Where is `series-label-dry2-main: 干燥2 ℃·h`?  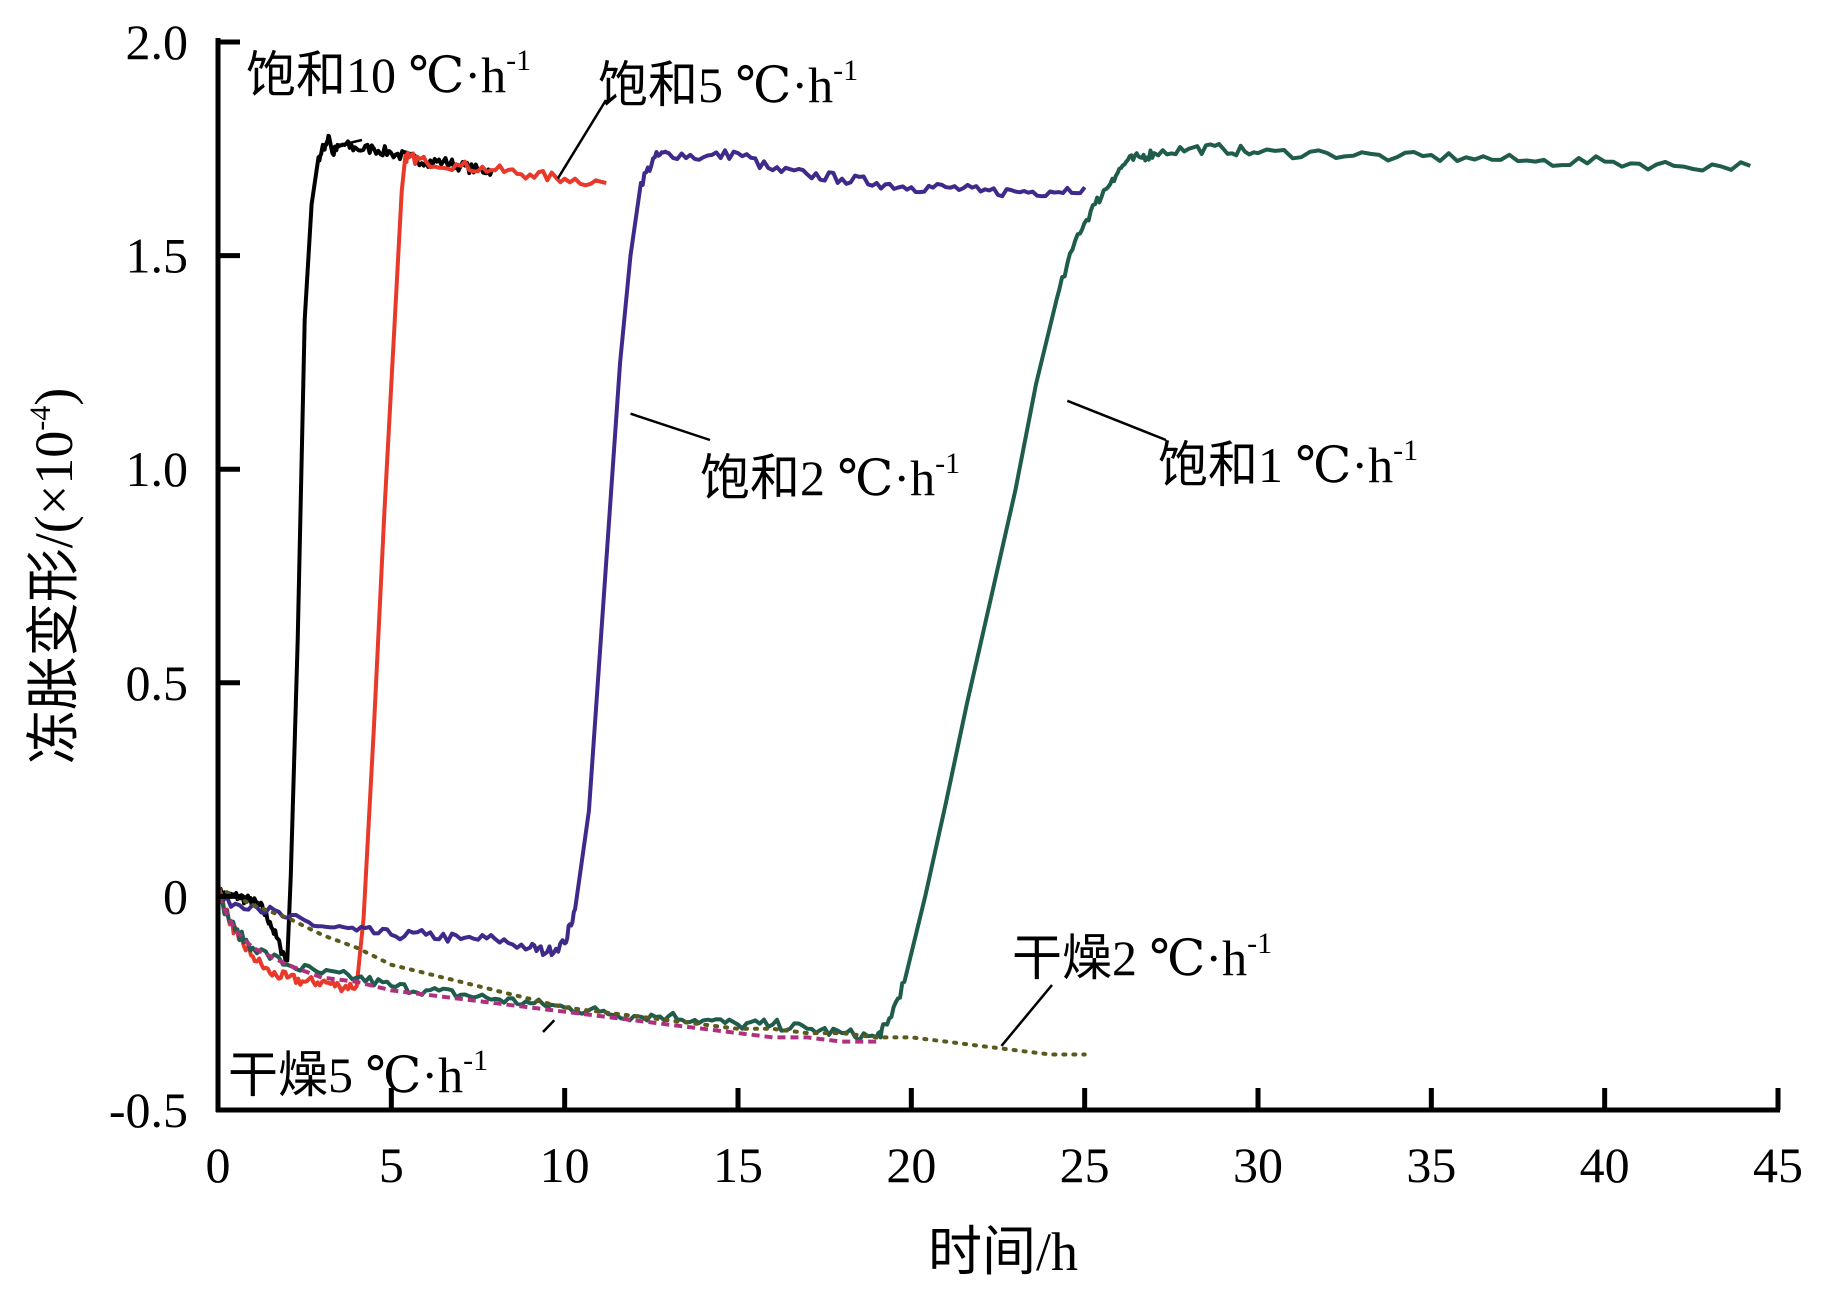 series-label-dry2-main: 干燥2 ℃·h is located at coordinates (1129, 958).